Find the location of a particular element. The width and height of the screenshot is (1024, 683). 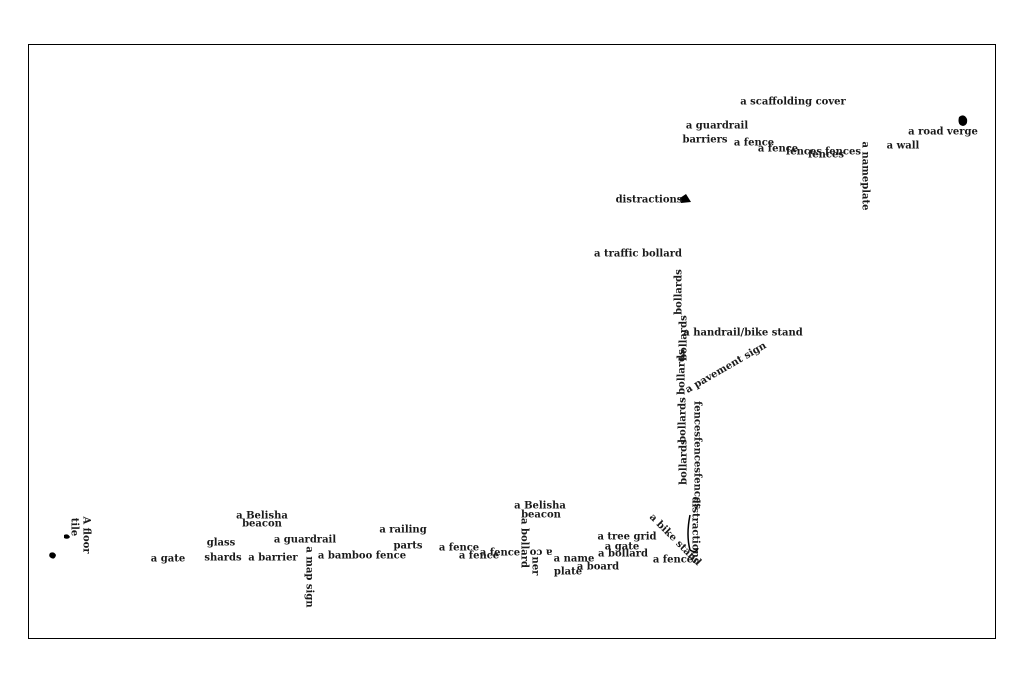

mark-line is located at coordinates (693, 533).